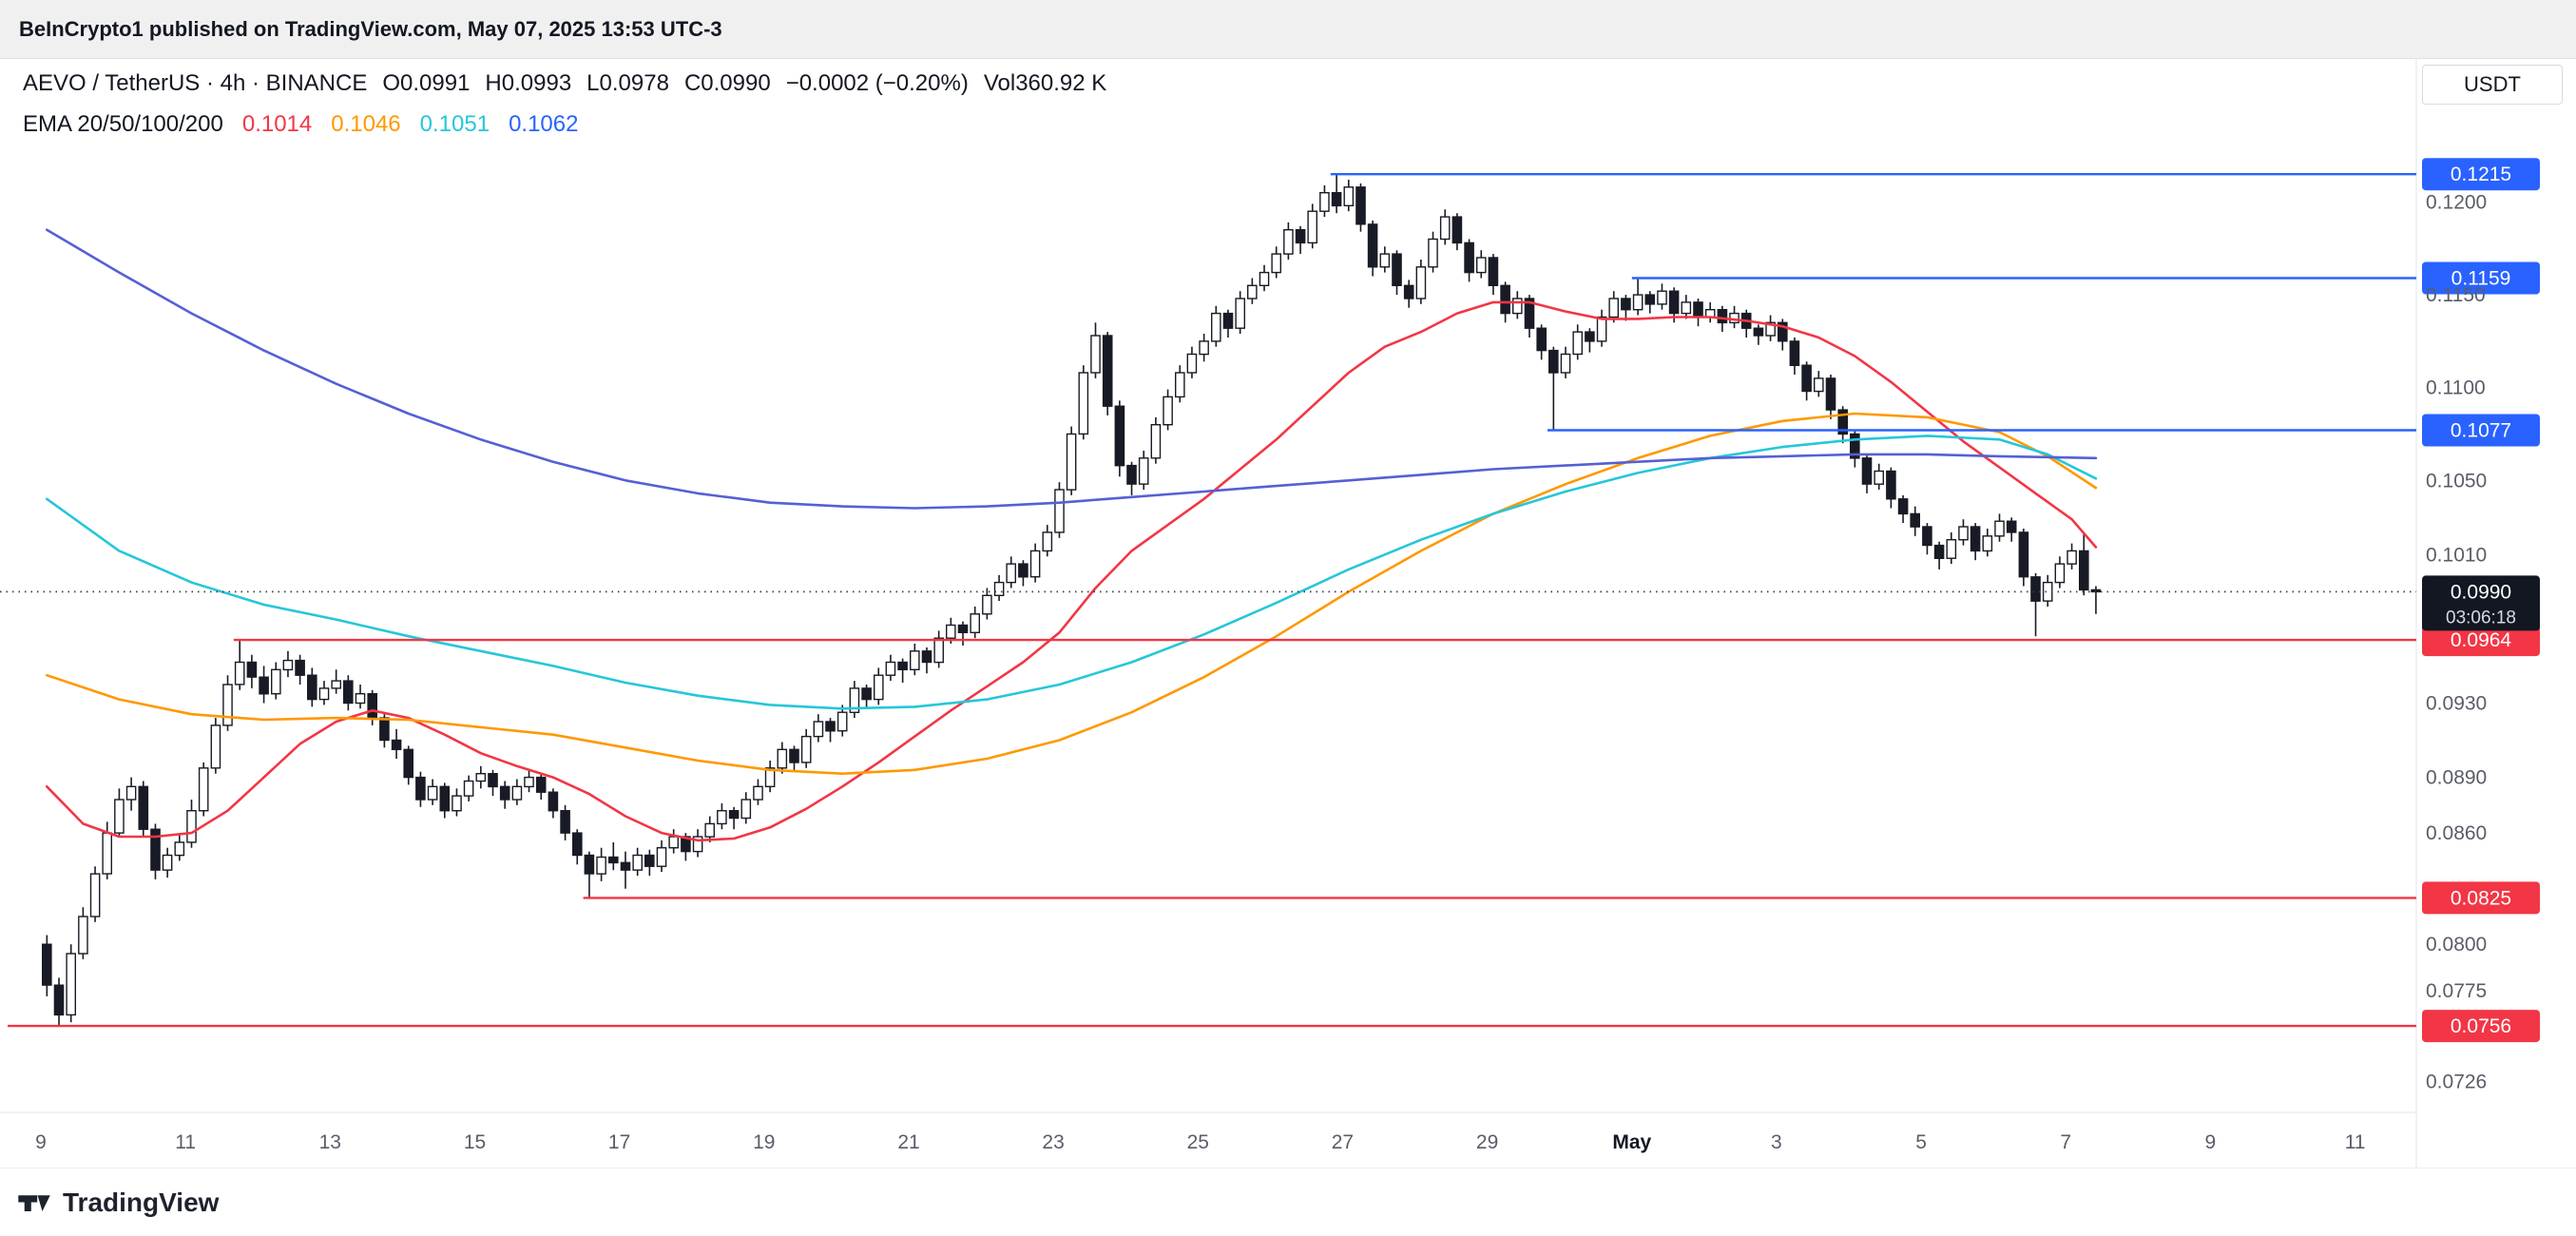 Image resolution: width=2576 pixels, height=1236 pixels. I want to click on price-axis-label: 0.0890, so click(2456, 778).